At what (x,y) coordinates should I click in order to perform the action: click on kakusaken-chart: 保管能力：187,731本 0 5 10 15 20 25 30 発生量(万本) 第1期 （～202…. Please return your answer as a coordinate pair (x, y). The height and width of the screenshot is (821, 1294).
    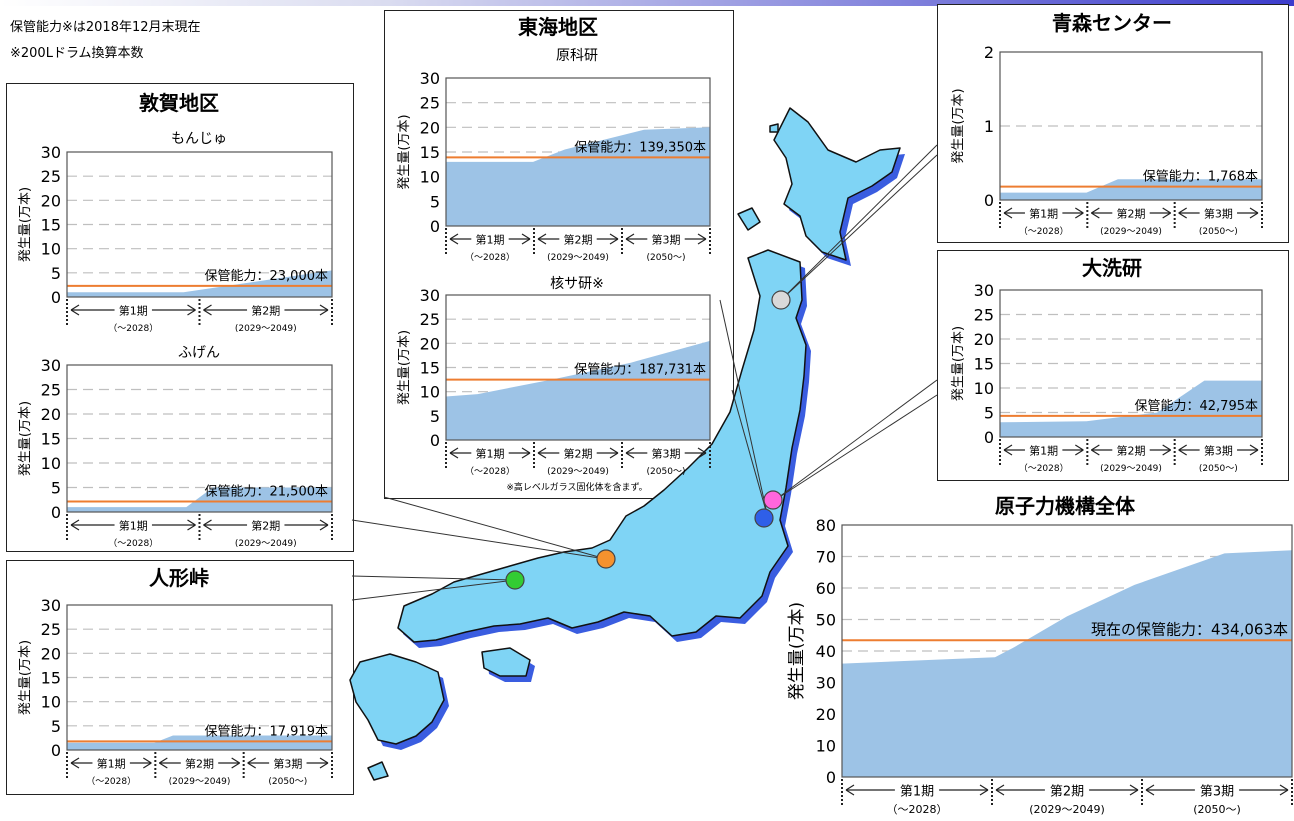
    Looking at the image, I should click on (554, 381).